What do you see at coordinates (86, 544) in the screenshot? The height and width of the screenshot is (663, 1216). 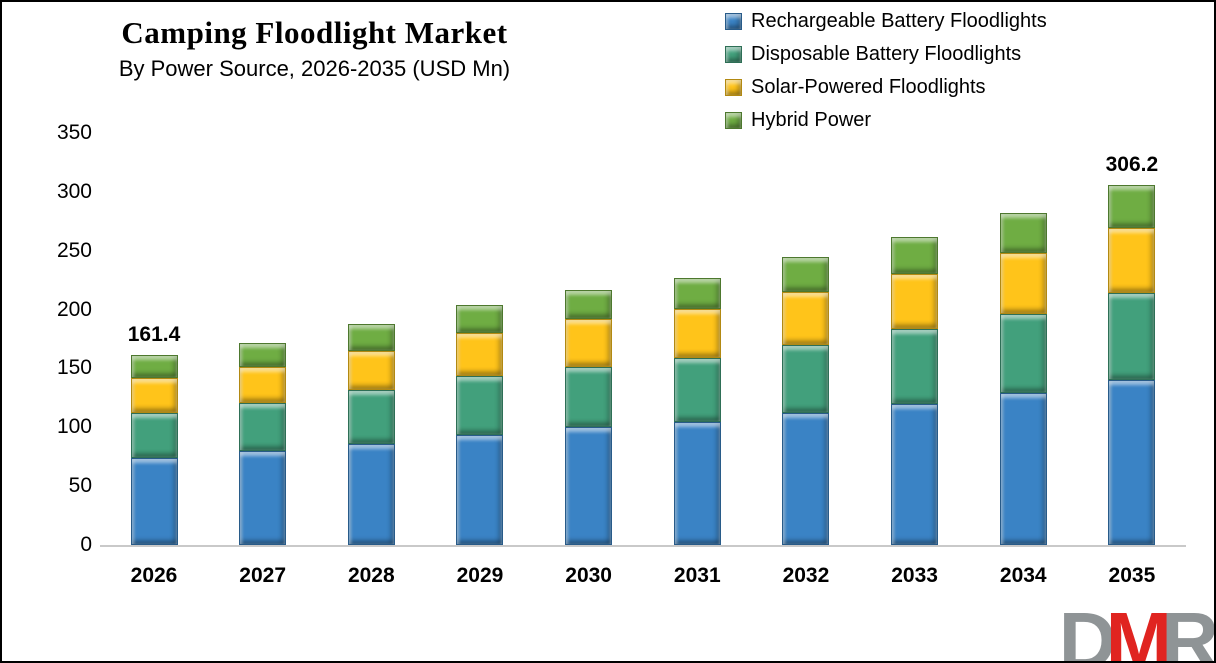 I see `y-tick-label: 0` at bounding box center [86, 544].